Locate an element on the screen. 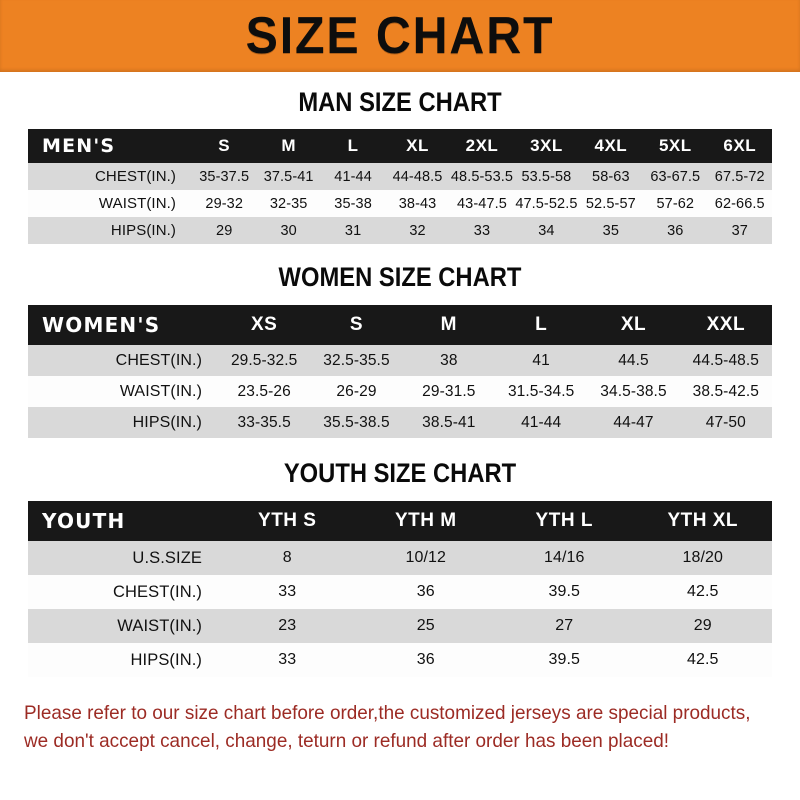  women-hips-xs: 33-35.5 is located at coordinates (264, 422).